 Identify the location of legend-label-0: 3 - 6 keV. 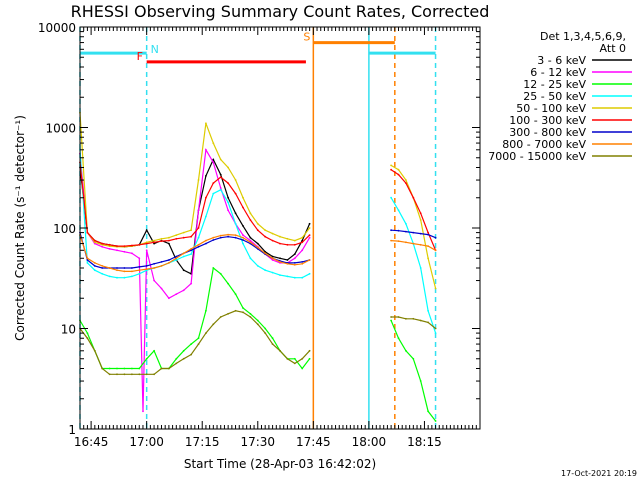
(561, 60).